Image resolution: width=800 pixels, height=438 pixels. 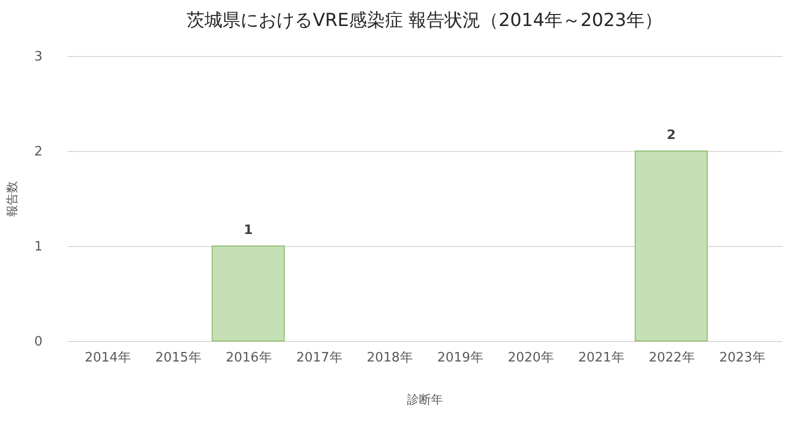 I want to click on x-axis-title: 診断年, so click(x=425, y=399).